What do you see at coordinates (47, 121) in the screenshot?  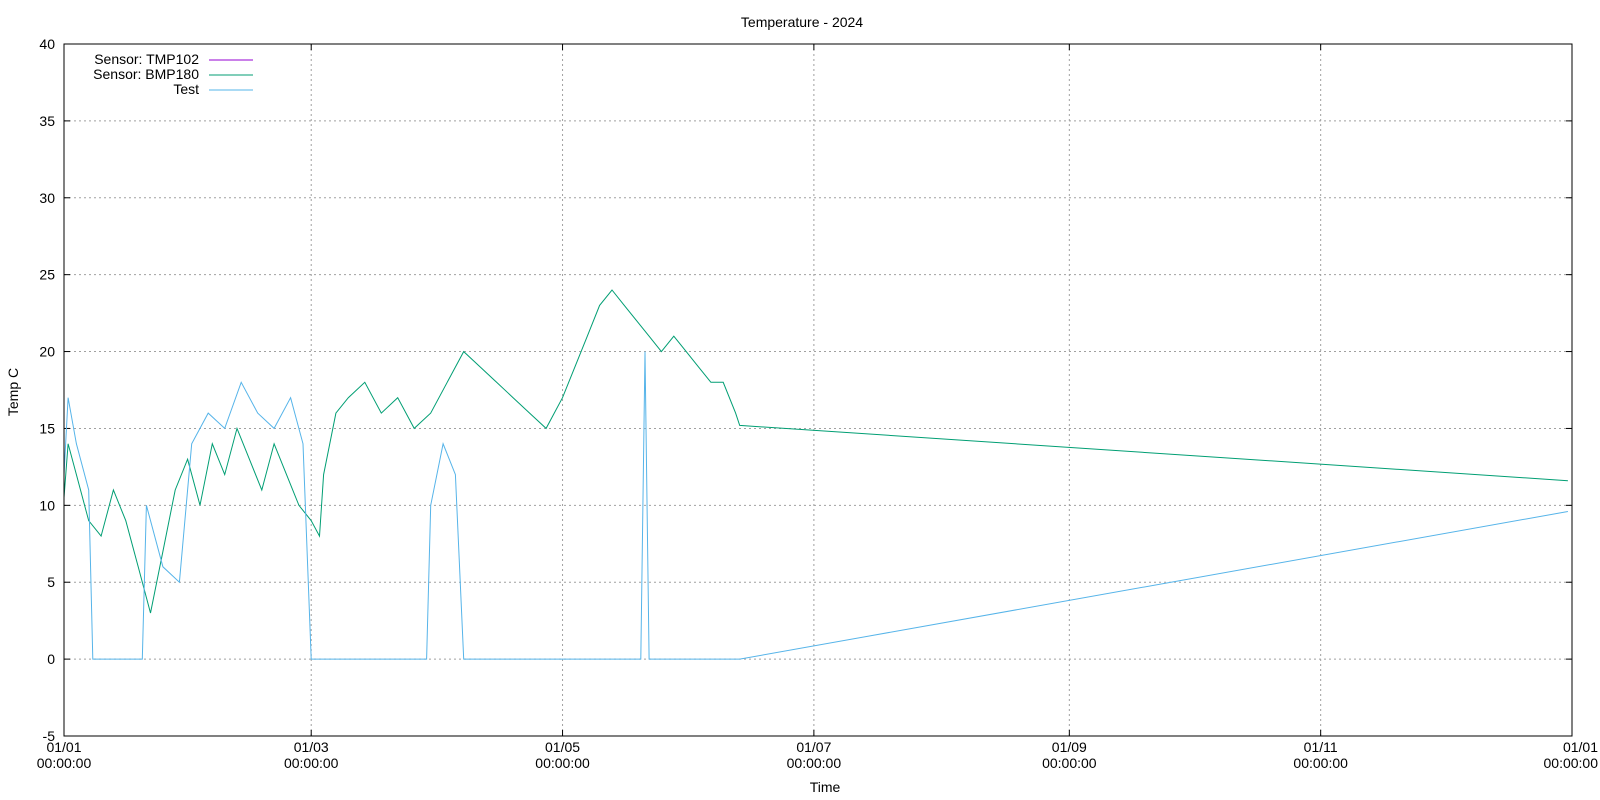 I see `y-tick-label: 35` at bounding box center [47, 121].